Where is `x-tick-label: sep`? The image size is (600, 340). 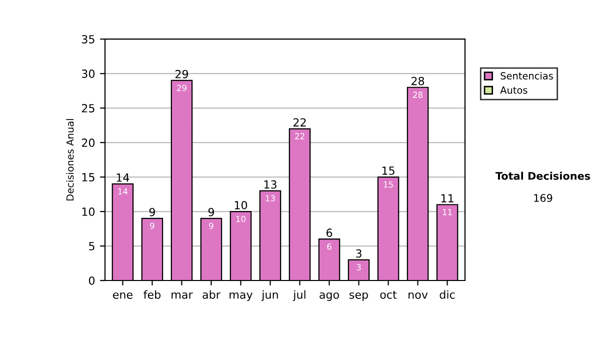
x-tick-label: sep is located at coordinates (359, 296).